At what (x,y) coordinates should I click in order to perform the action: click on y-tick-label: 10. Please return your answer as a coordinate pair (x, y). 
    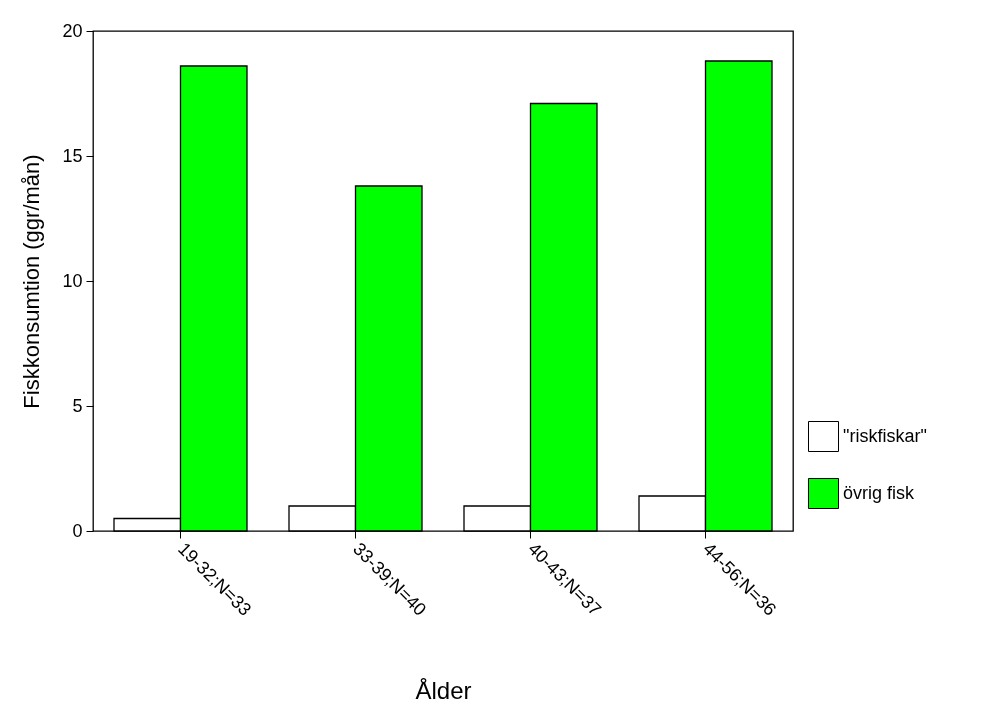
    Looking at the image, I should click on (72, 280).